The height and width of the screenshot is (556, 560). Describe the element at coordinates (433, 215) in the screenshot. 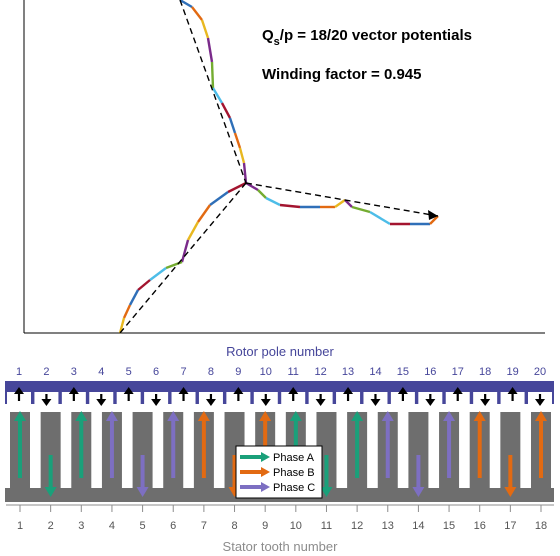

I see `arrowhead-right` at that location.